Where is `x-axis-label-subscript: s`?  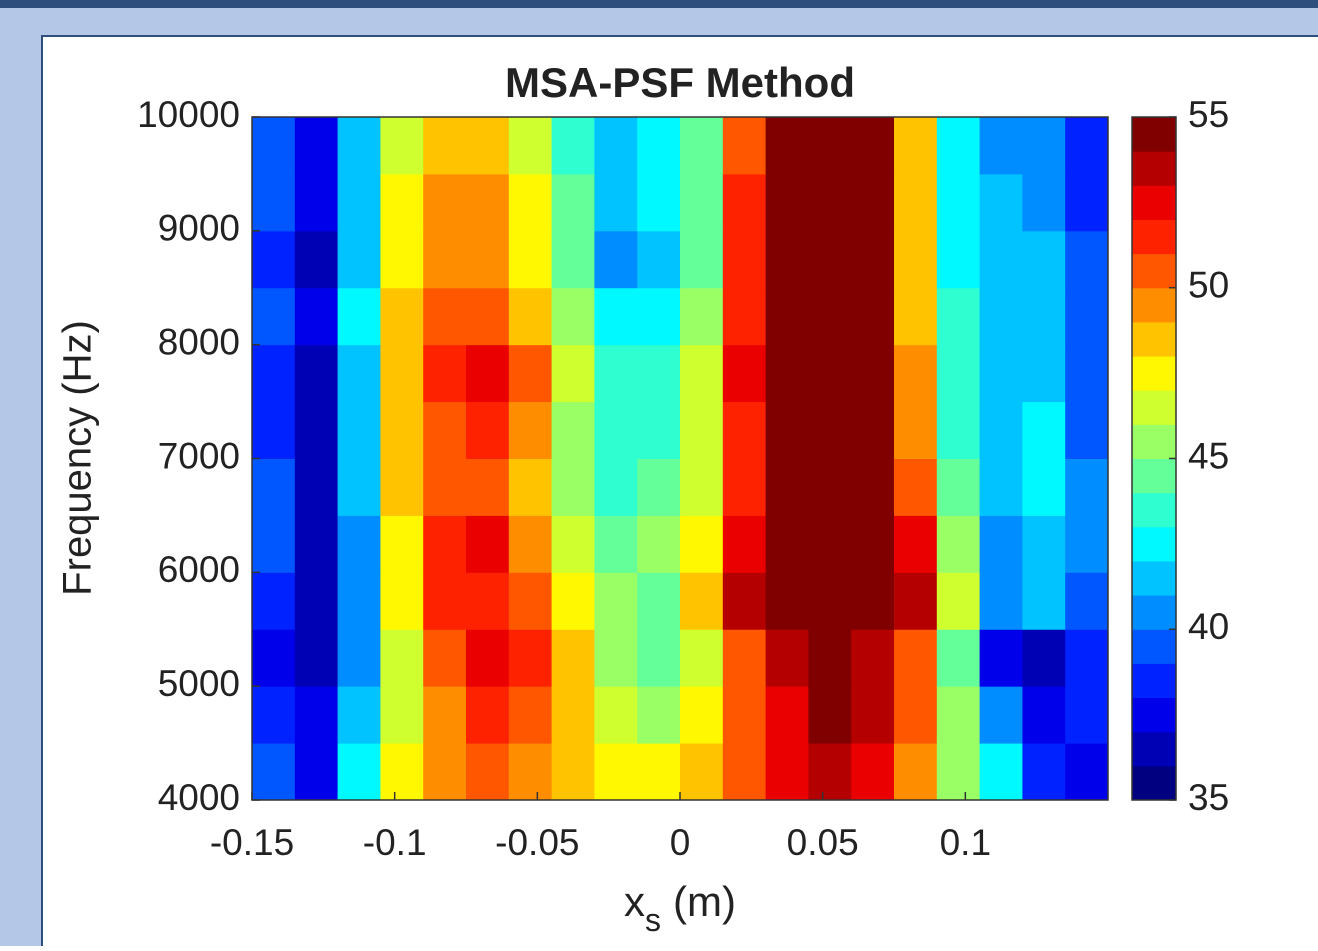 x-axis-label-subscript: s is located at coordinates (653, 920).